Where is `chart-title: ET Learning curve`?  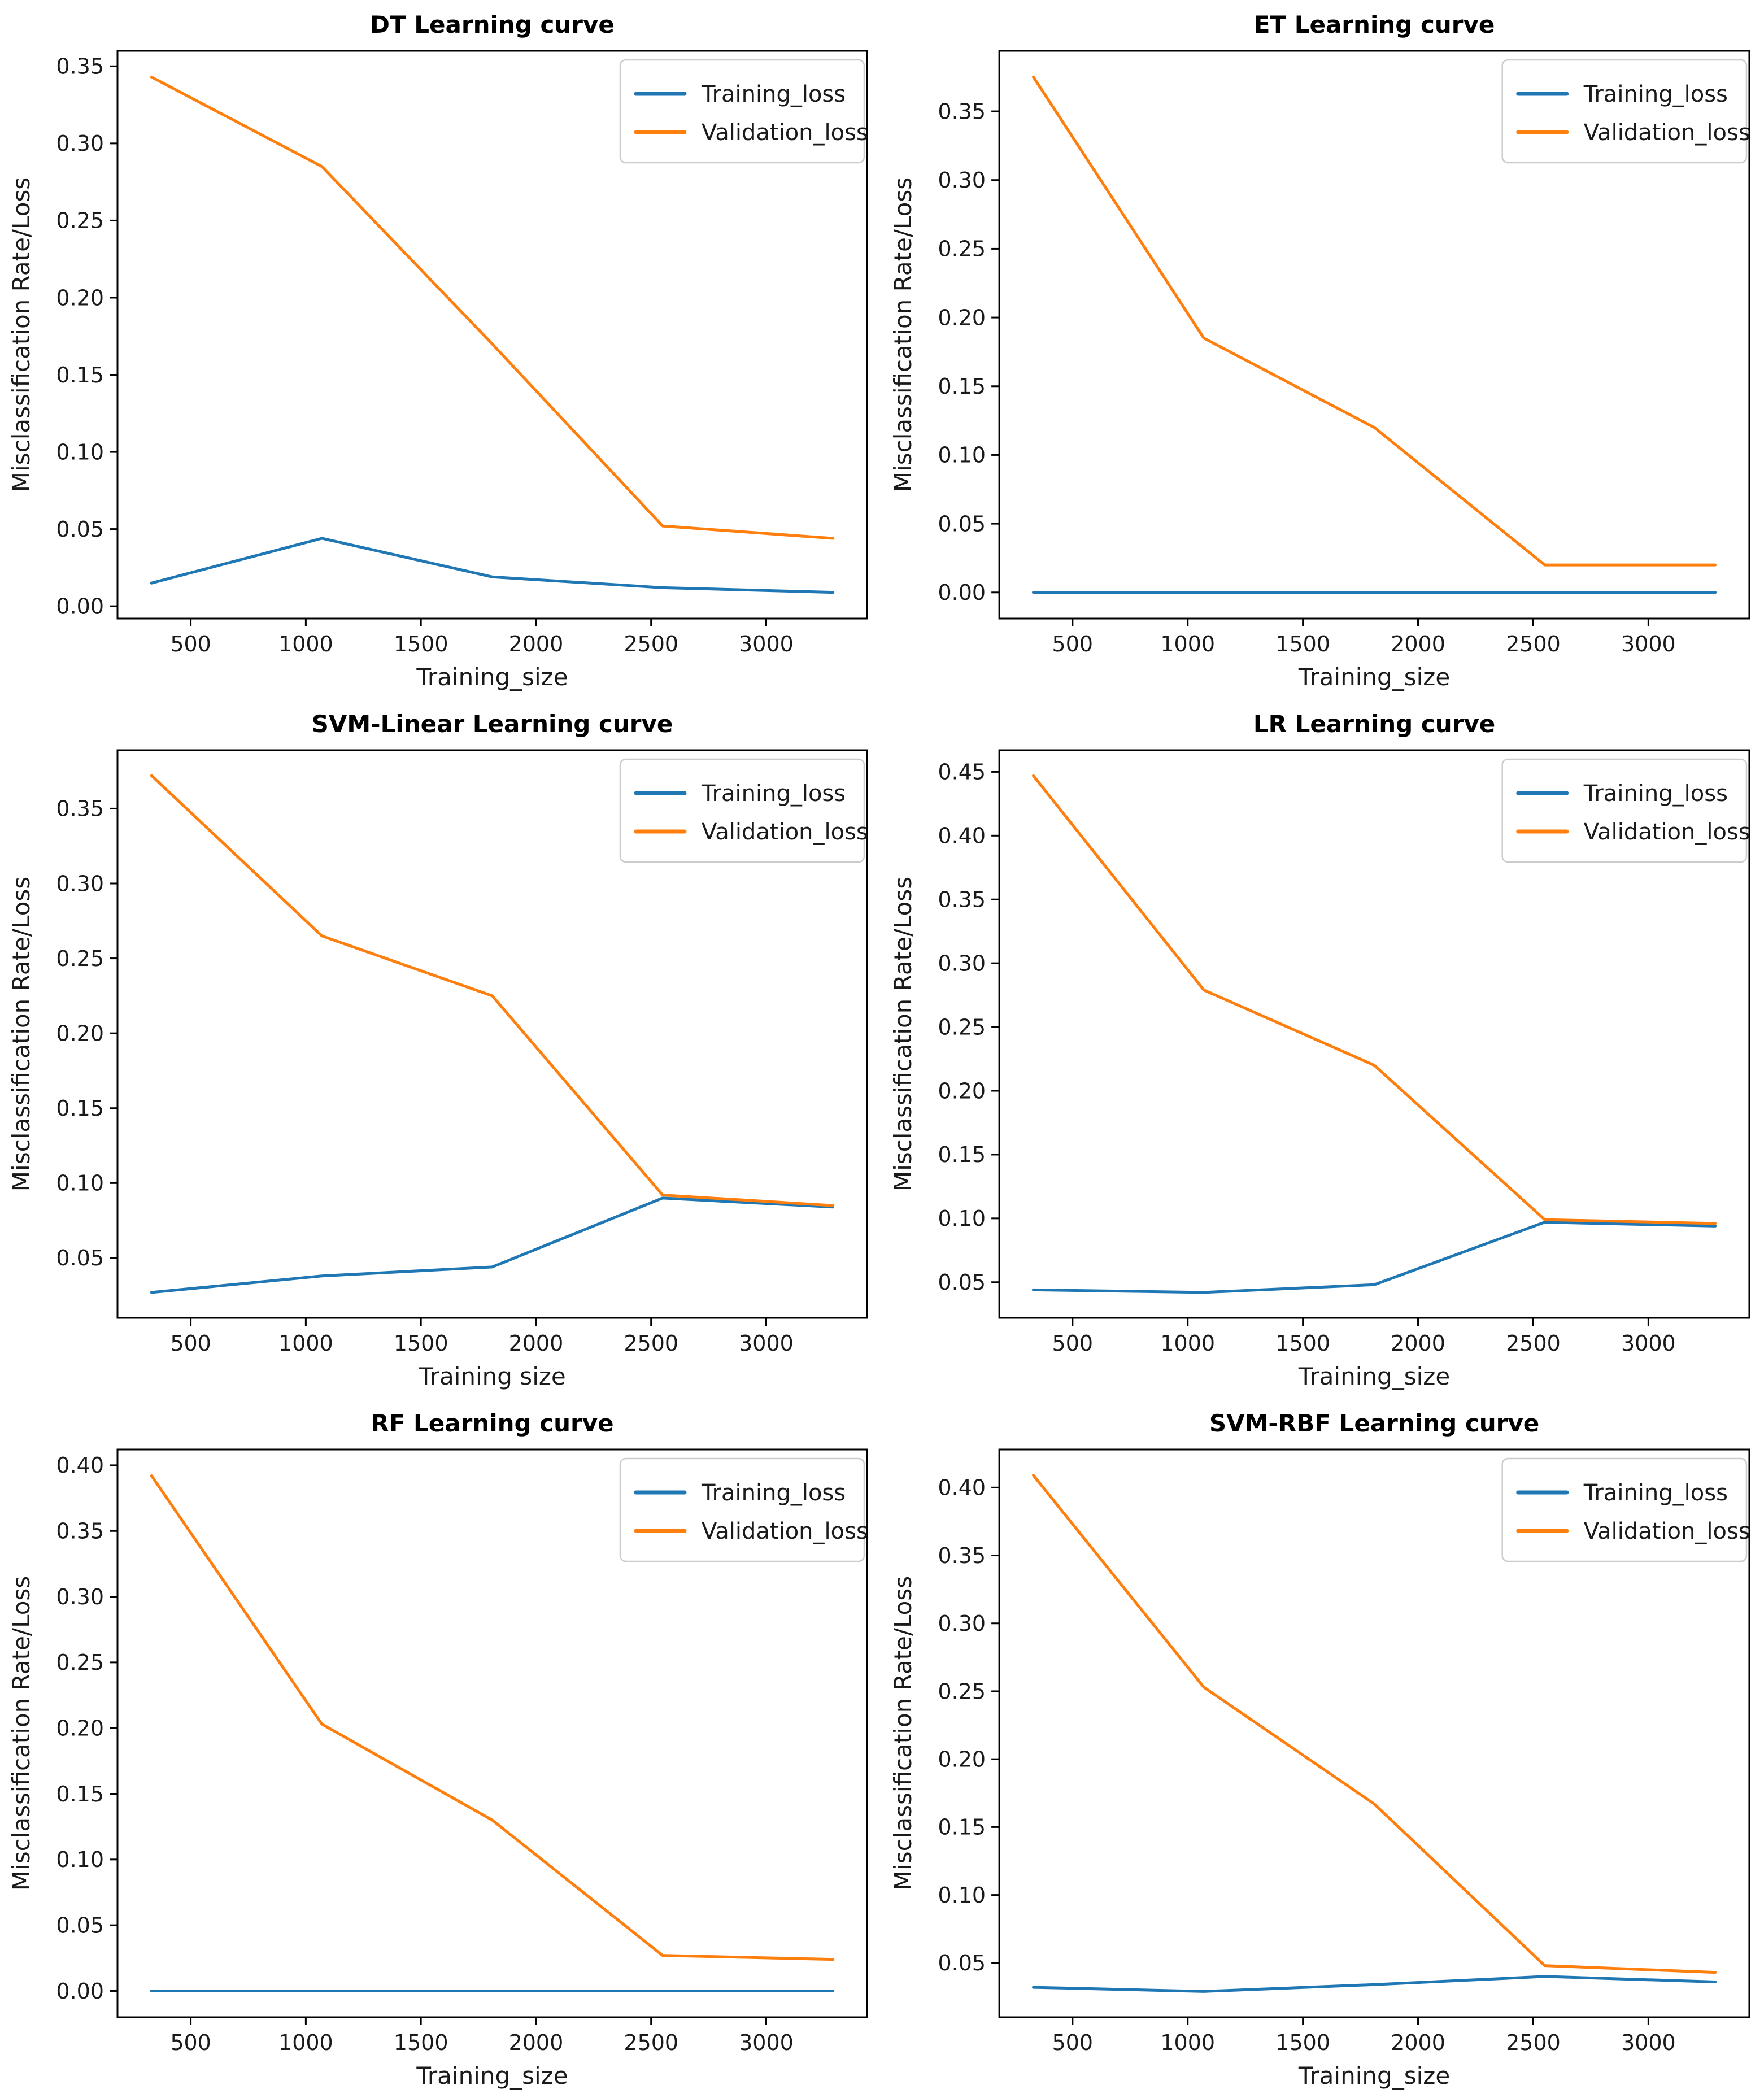
chart-title: ET Learning curve is located at coordinates (1375, 24).